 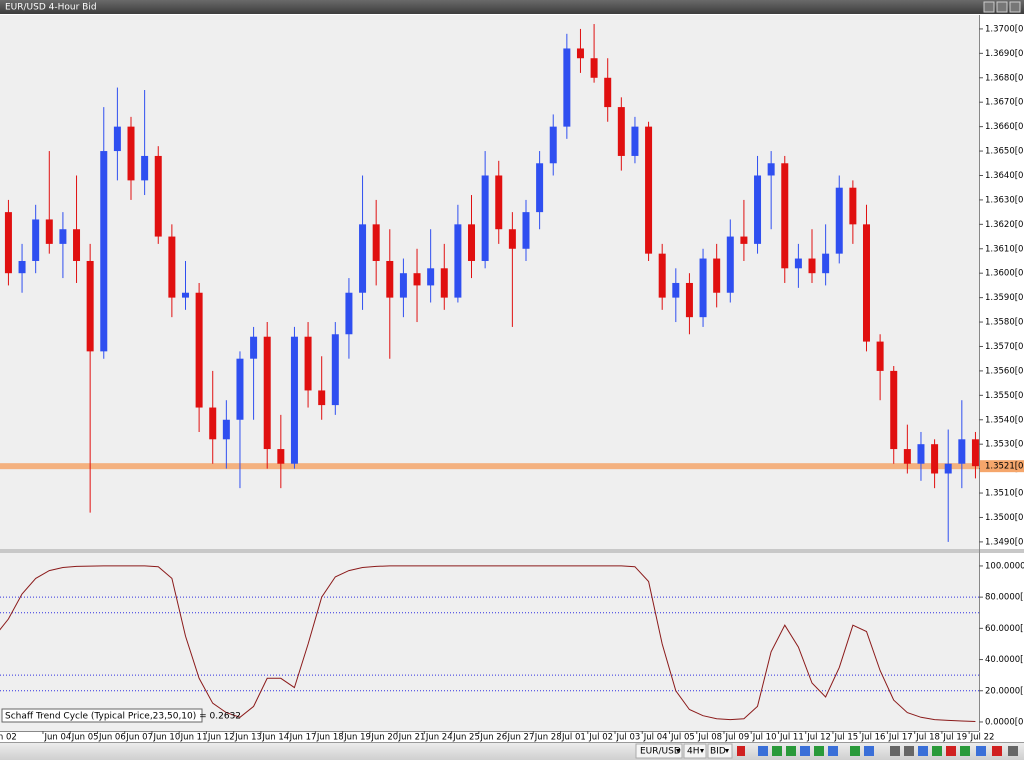 What do you see at coordinates (1004, 660) in the screenshot?
I see `y-tick-label: 40.0000[0]` at bounding box center [1004, 660].